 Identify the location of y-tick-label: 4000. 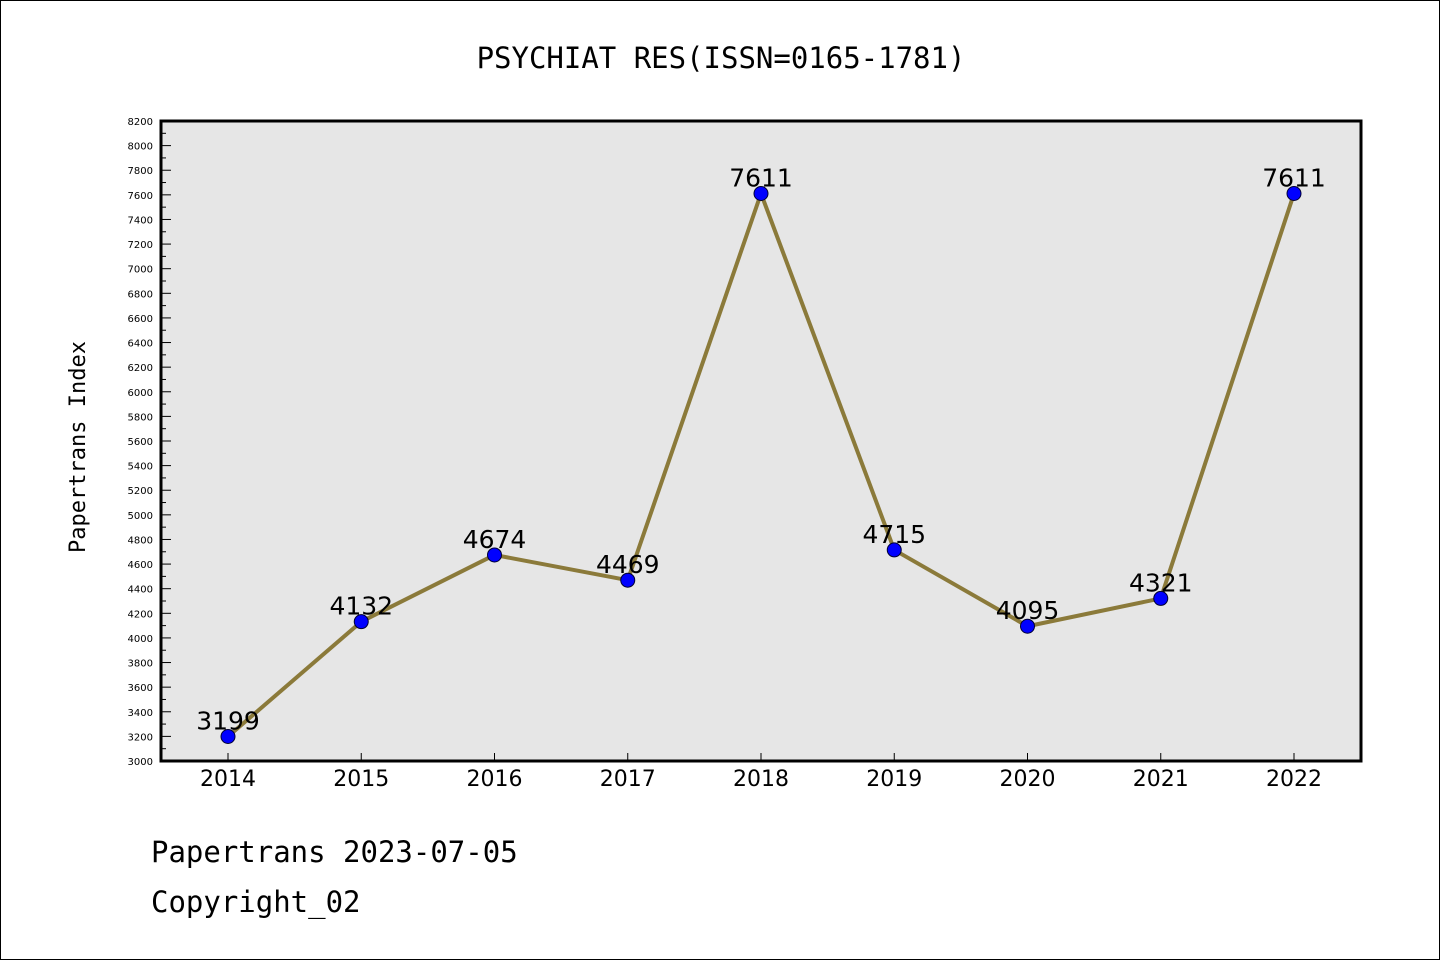
(140, 639).